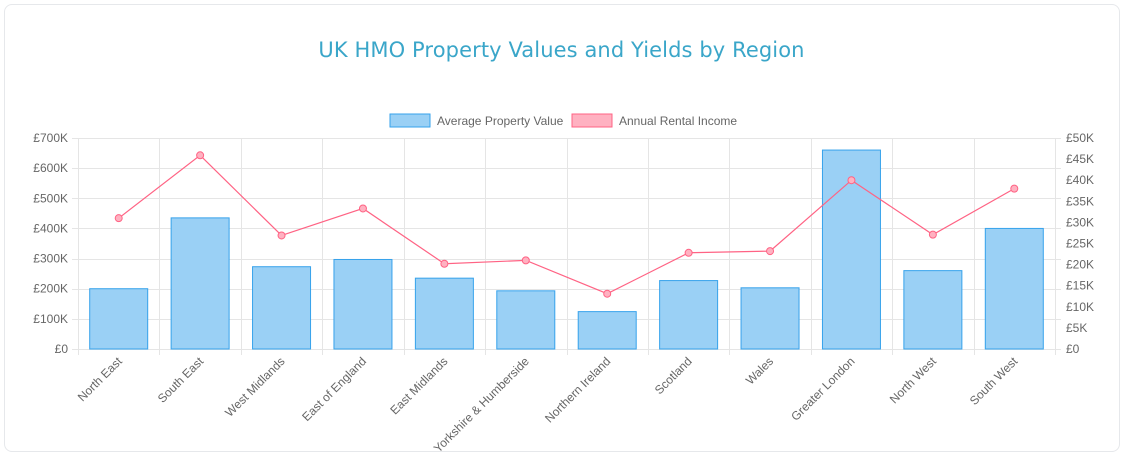  Describe the element at coordinates (50, 168) in the screenshot. I see `left-tick-label: £600K` at that location.